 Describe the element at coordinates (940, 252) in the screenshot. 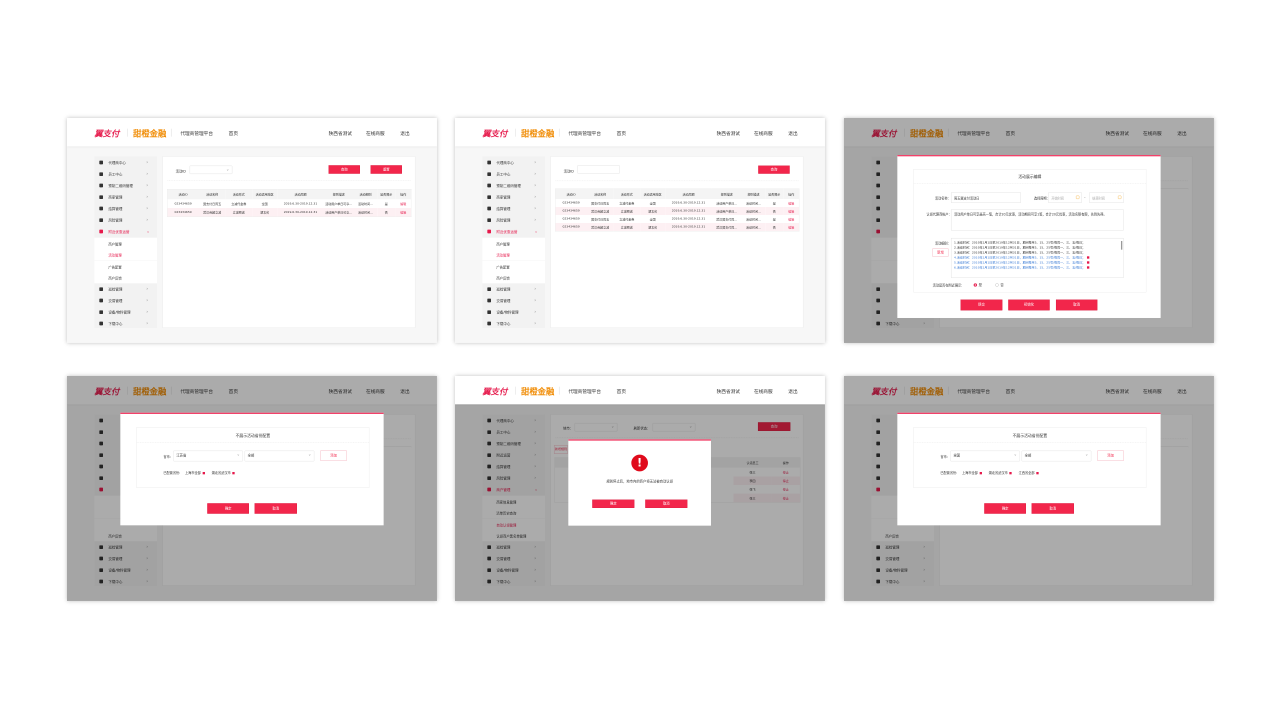

I see `add-rule-button: 新增` at that location.